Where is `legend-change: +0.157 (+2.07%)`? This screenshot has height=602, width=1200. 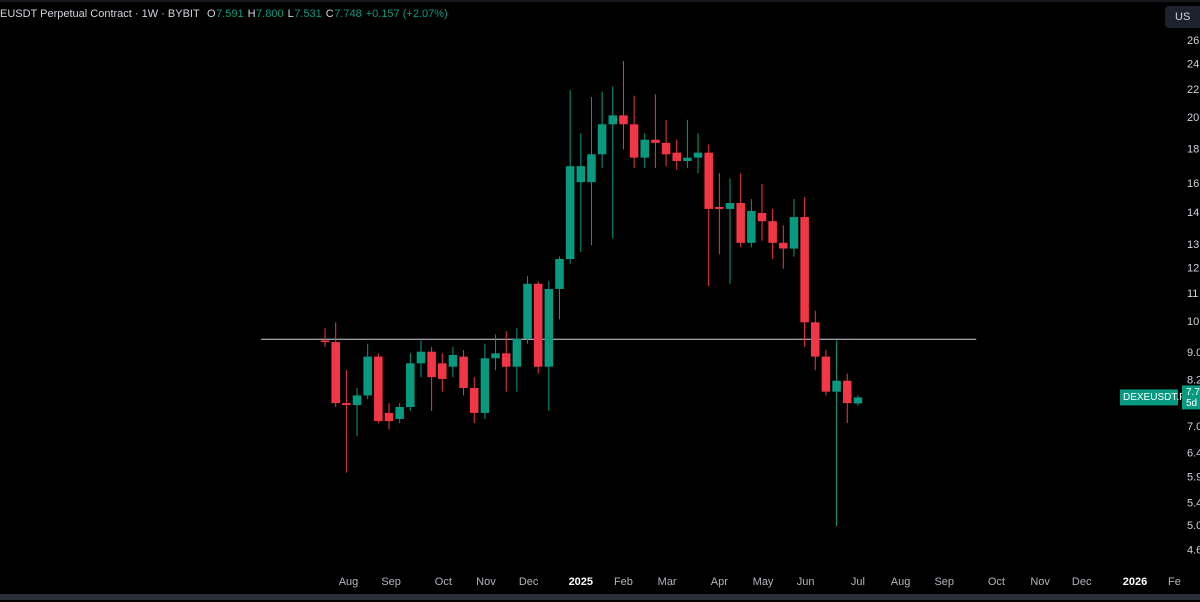 legend-change: +0.157 (+2.07%) is located at coordinates (407, 14).